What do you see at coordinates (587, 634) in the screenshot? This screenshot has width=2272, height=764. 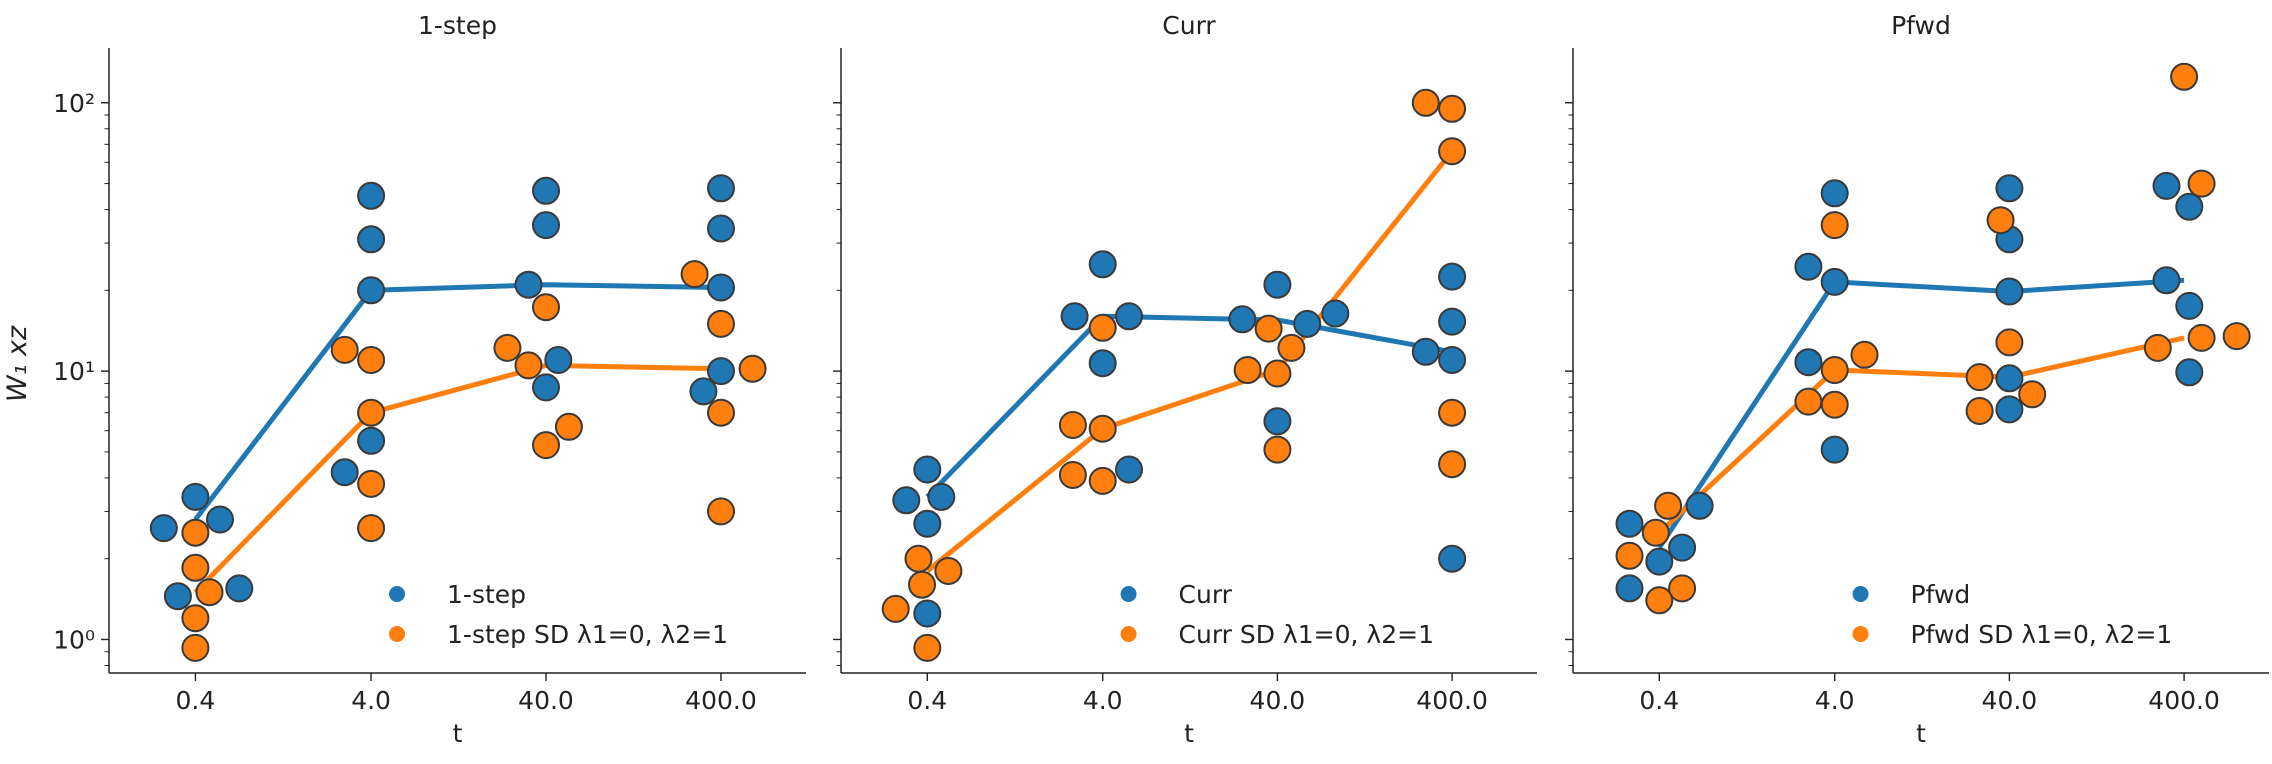 I see `legend-label: 1-step SD λ1=0, λ2=1` at bounding box center [587, 634].